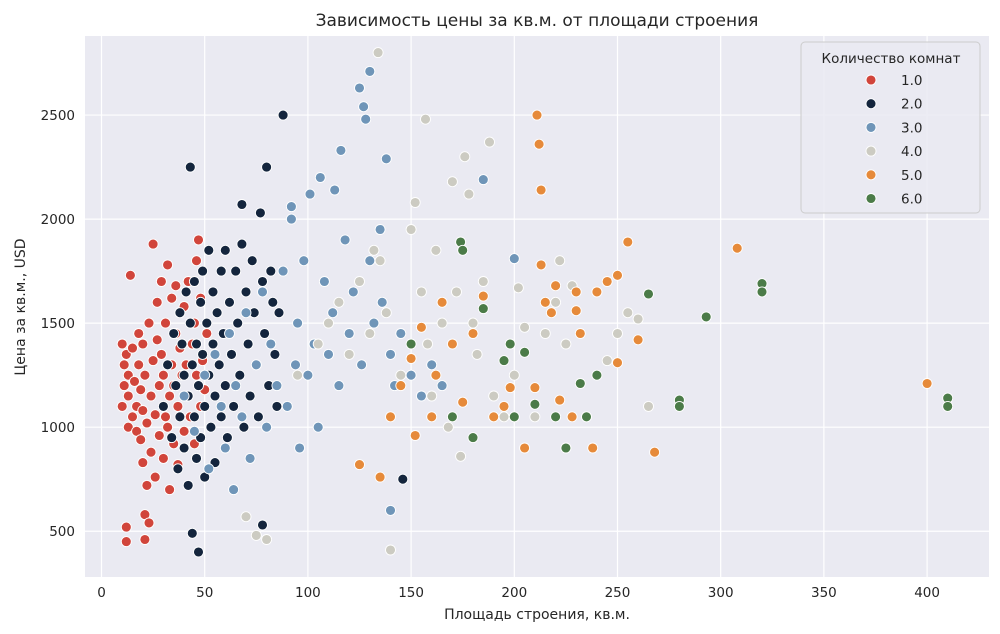 The image size is (1000, 634). I want to click on legend-entry: 2.0, so click(911, 105).